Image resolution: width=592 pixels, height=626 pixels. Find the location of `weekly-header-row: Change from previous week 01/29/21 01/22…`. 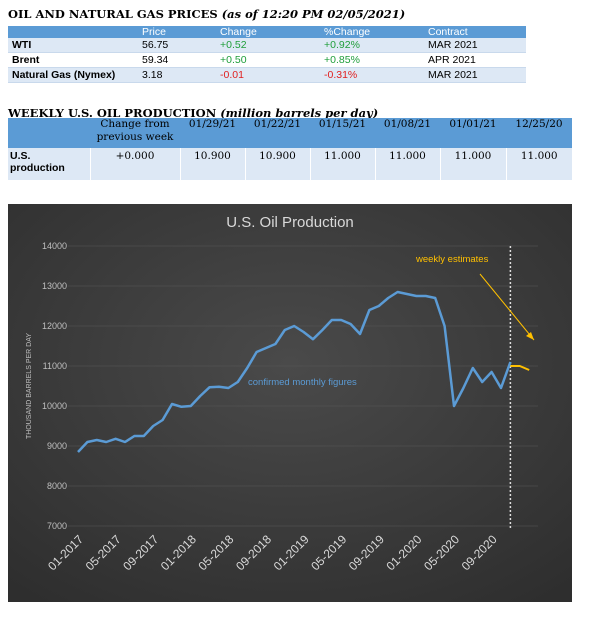

weekly-header-row: Change from previous week 01/29/21 01/22… is located at coordinates (290, 133).